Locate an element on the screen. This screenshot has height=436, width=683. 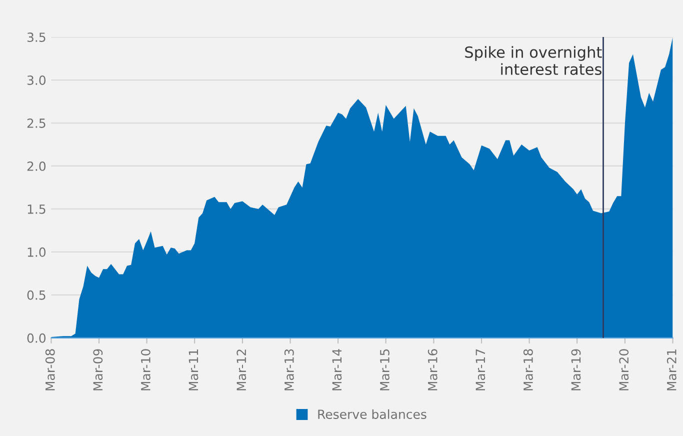
x-tick-label: Mar-10 is located at coordinates (145, 369).